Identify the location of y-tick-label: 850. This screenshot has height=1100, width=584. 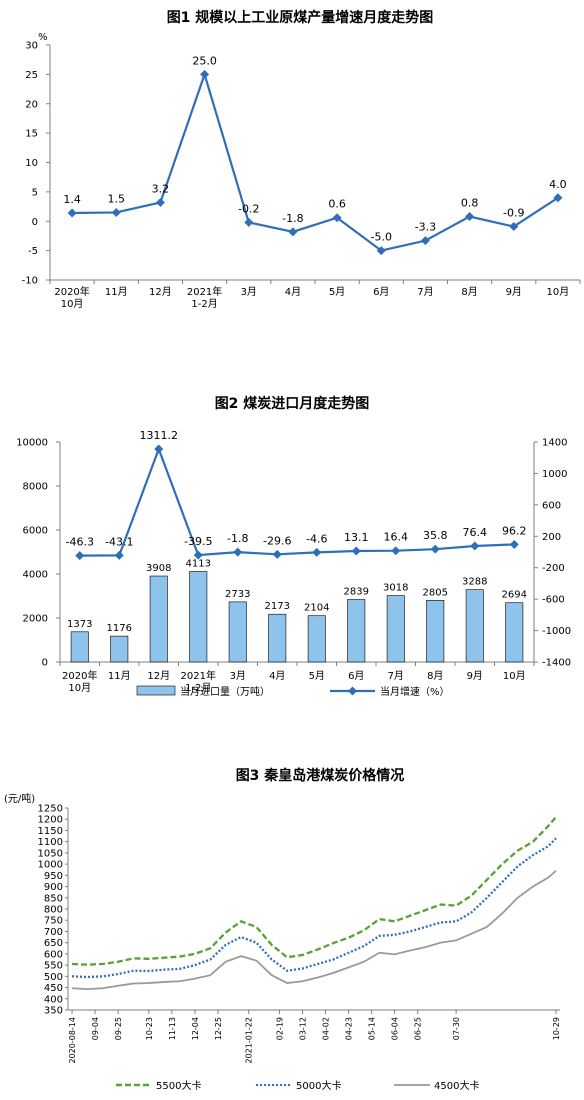
(53, 898).